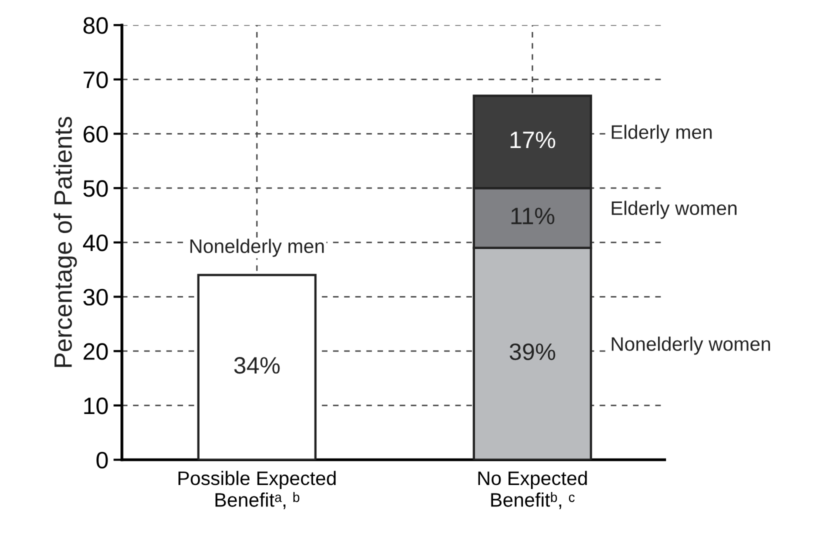  Describe the element at coordinates (96, 80) in the screenshot. I see `y-tick-label: 70` at that location.